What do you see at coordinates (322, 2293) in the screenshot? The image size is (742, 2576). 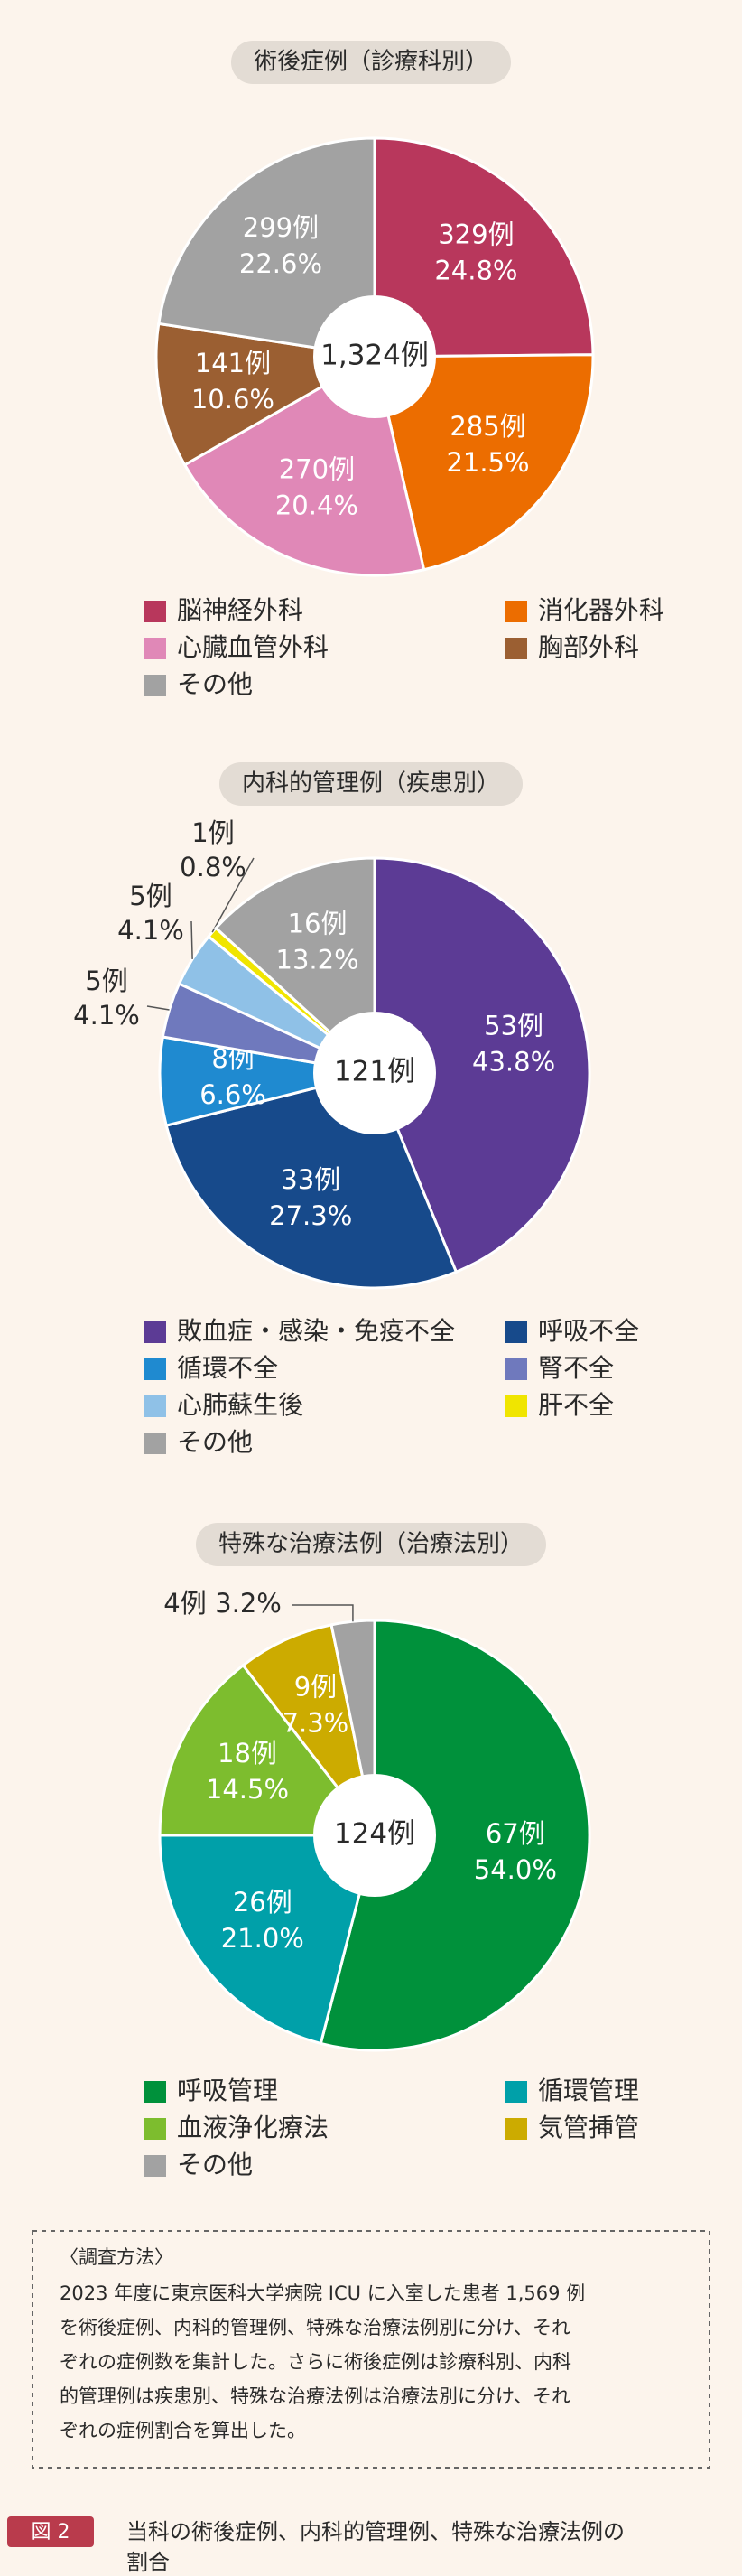 I see `method-text: 2023 年度に東京医科大学病院 ICU に入室した患者 1,569 例` at bounding box center [322, 2293].